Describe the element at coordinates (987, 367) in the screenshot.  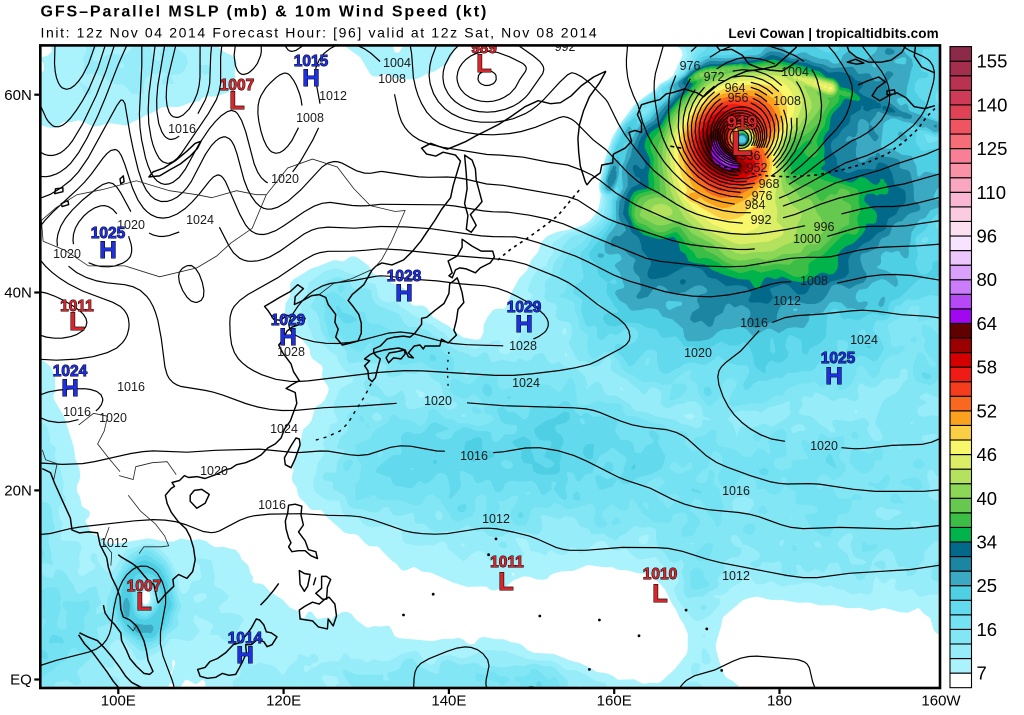
I see `svg-text: 58` at that location.